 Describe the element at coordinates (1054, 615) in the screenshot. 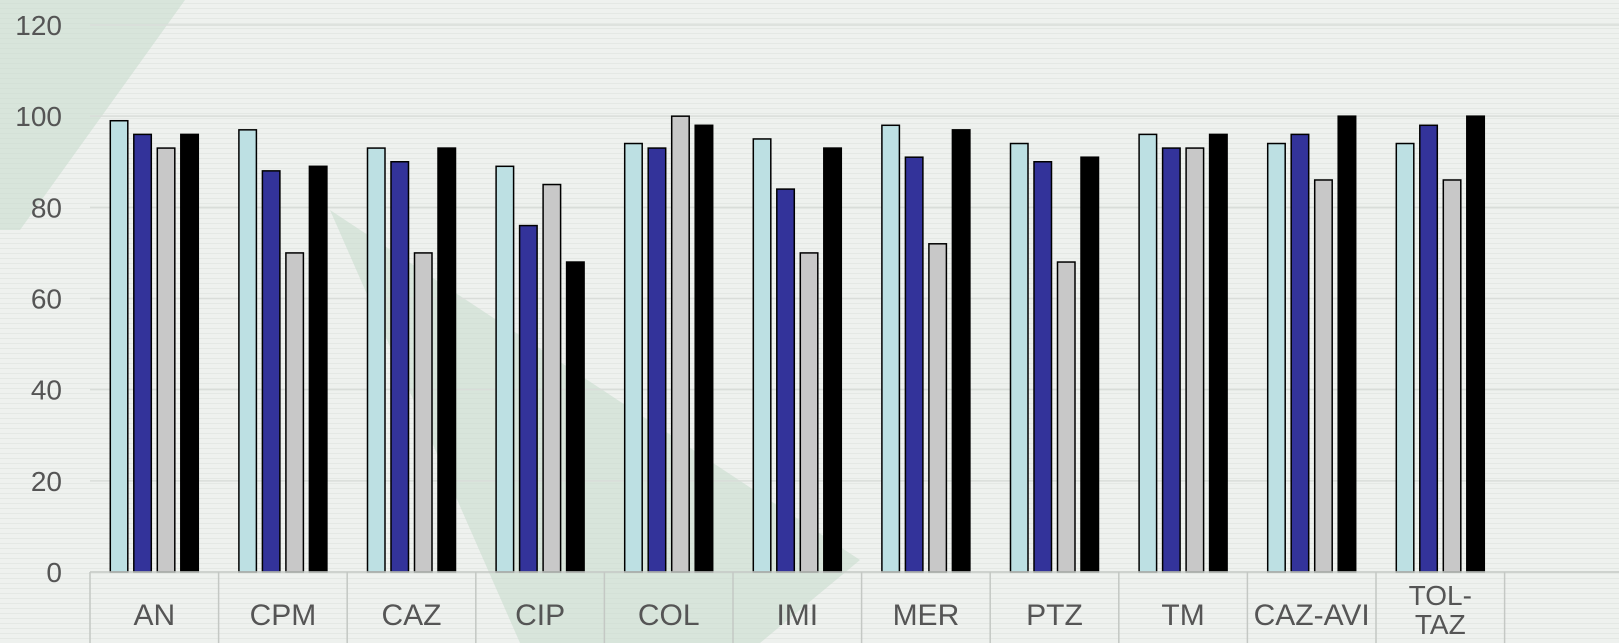

I see `x-tick-label-ptz: PTZ` at that location.